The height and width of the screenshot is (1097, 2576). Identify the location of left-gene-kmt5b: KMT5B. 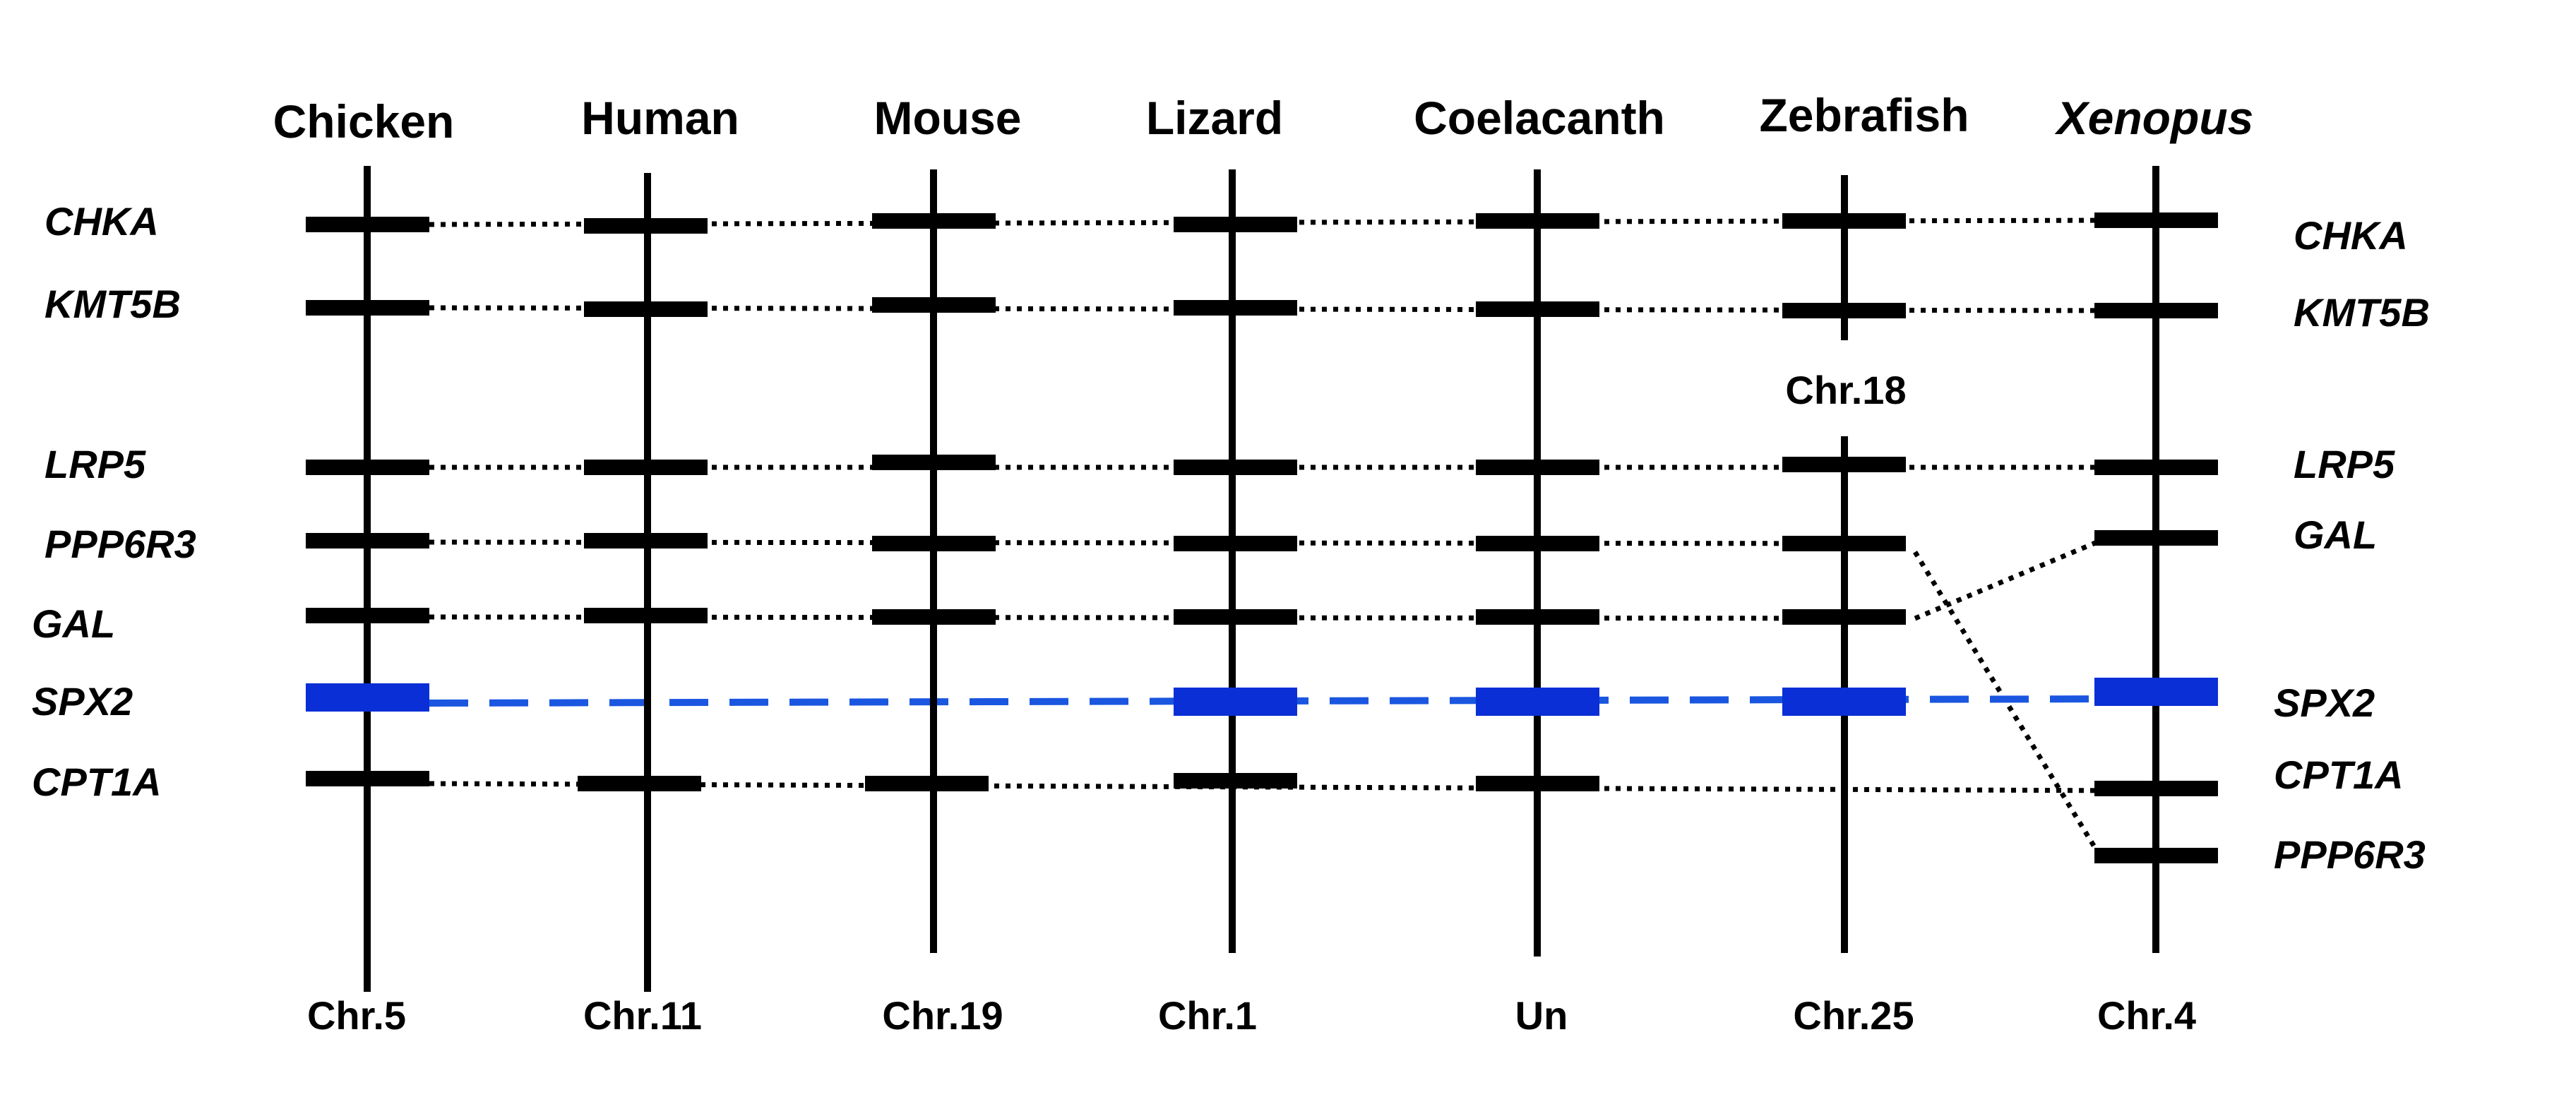
(112, 304).